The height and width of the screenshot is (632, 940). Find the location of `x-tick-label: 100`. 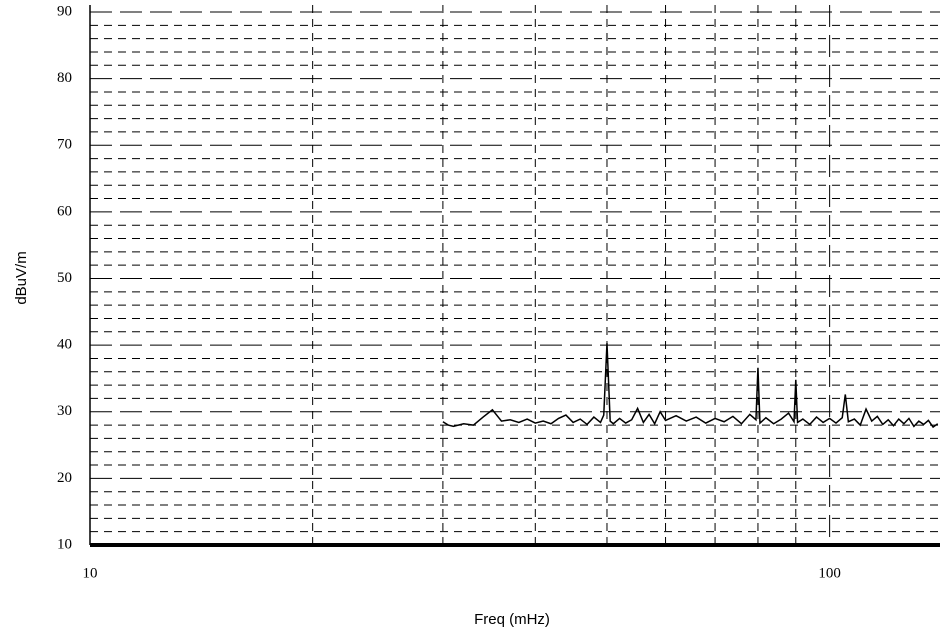

x-tick-label: 100 is located at coordinates (829, 573).